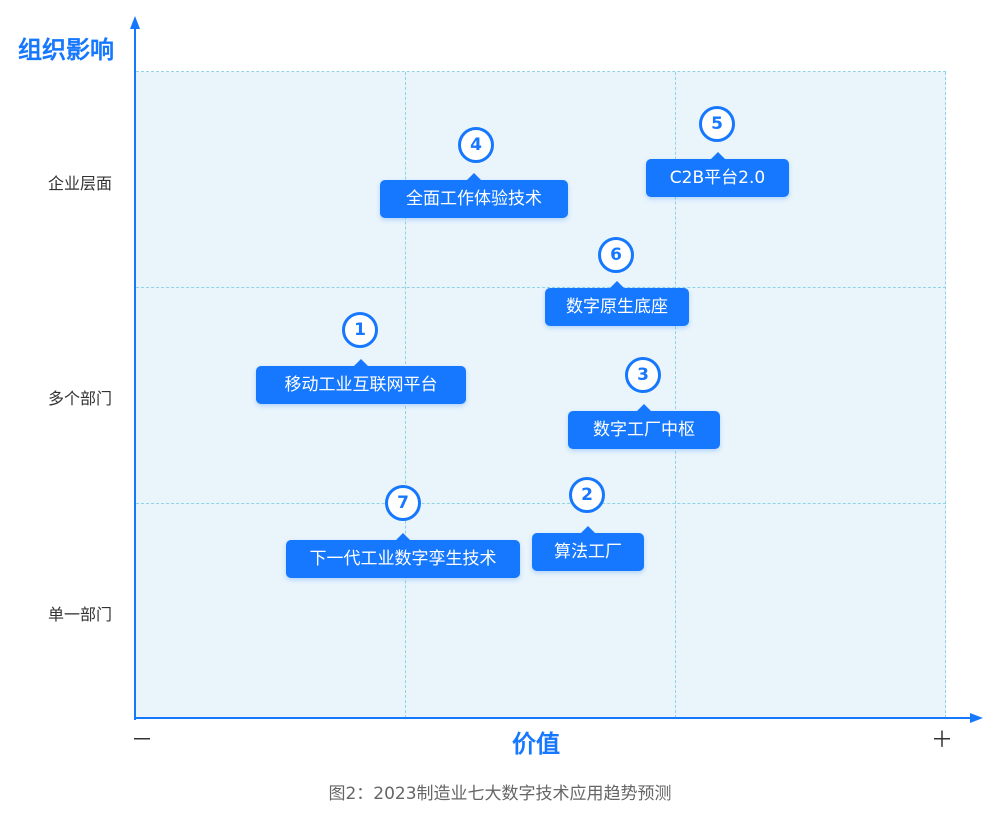  What do you see at coordinates (360, 330) in the screenshot?
I see `item-number-badge: 1` at bounding box center [360, 330].